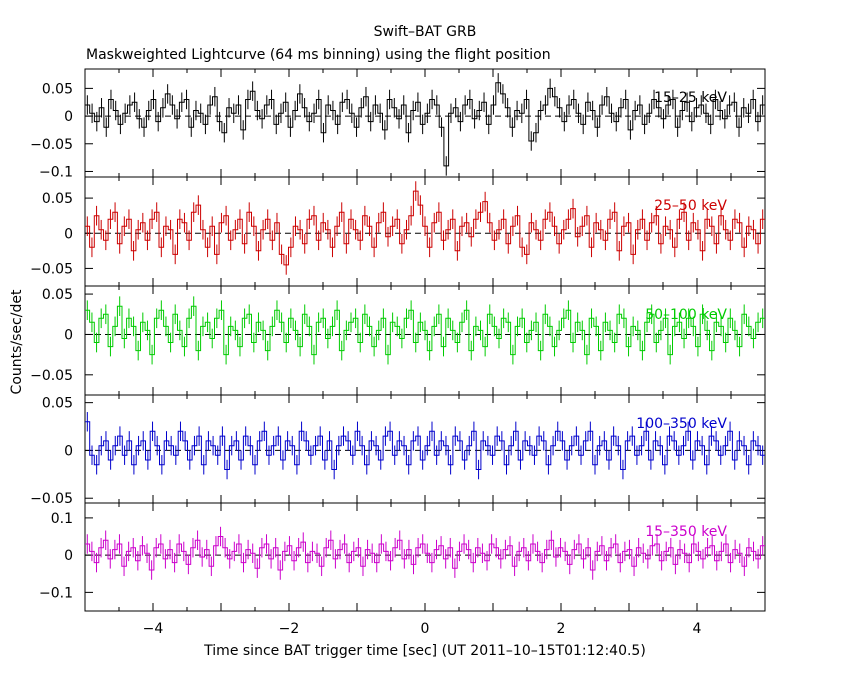  What do you see at coordinates (690, 206) in the screenshot?
I see `series-label: 25–50 keV` at bounding box center [690, 206].